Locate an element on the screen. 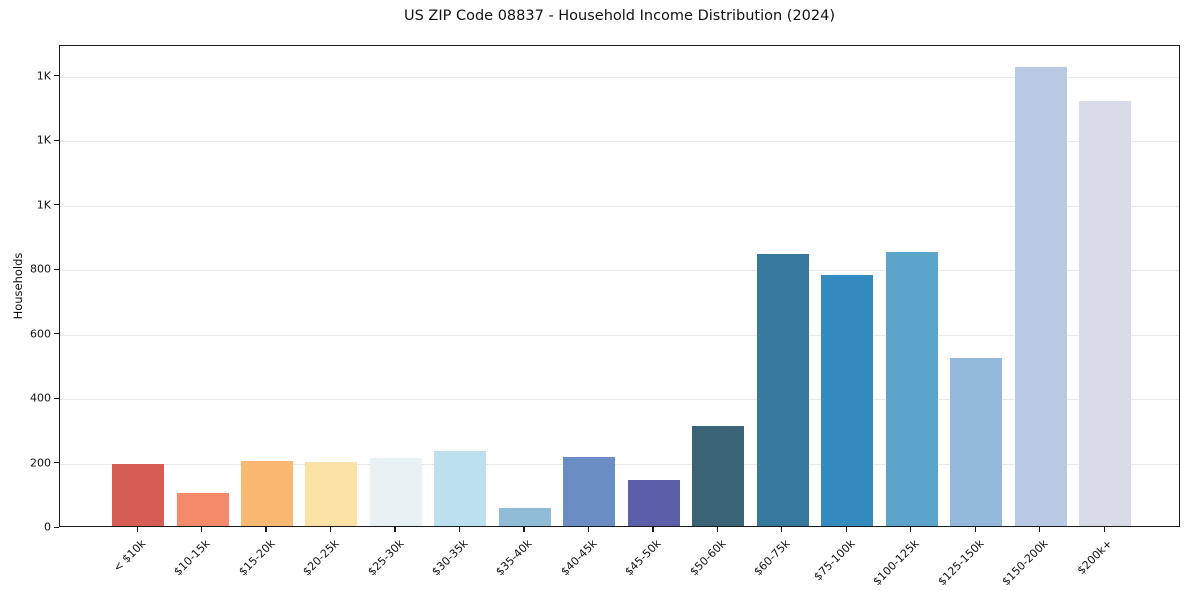 This screenshot has height=590, width=1189. bar-45-50k is located at coordinates (653, 503).